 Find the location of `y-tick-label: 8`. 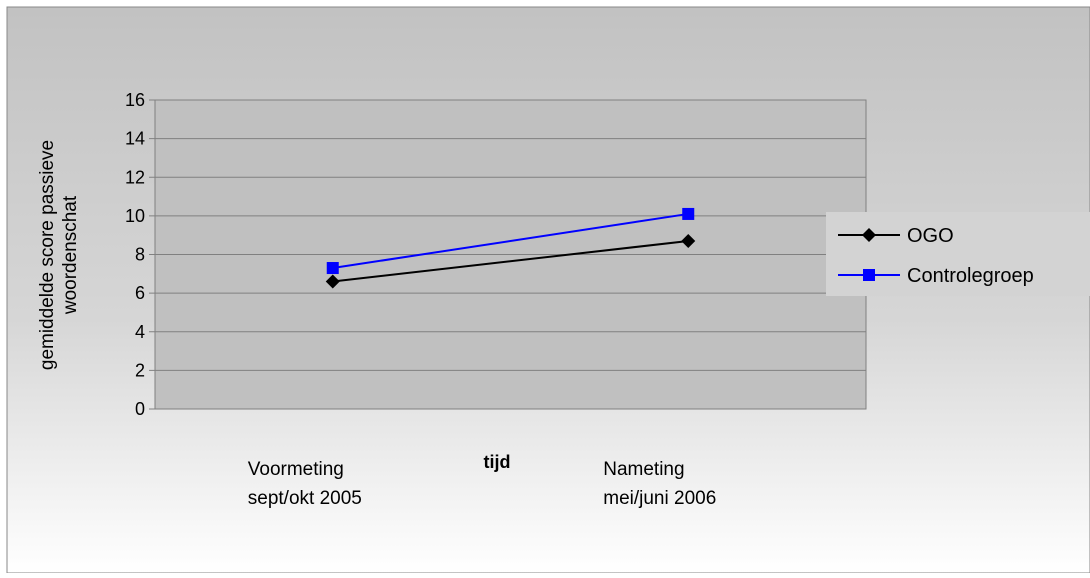

y-tick-label: 8 is located at coordinates (140, 255).